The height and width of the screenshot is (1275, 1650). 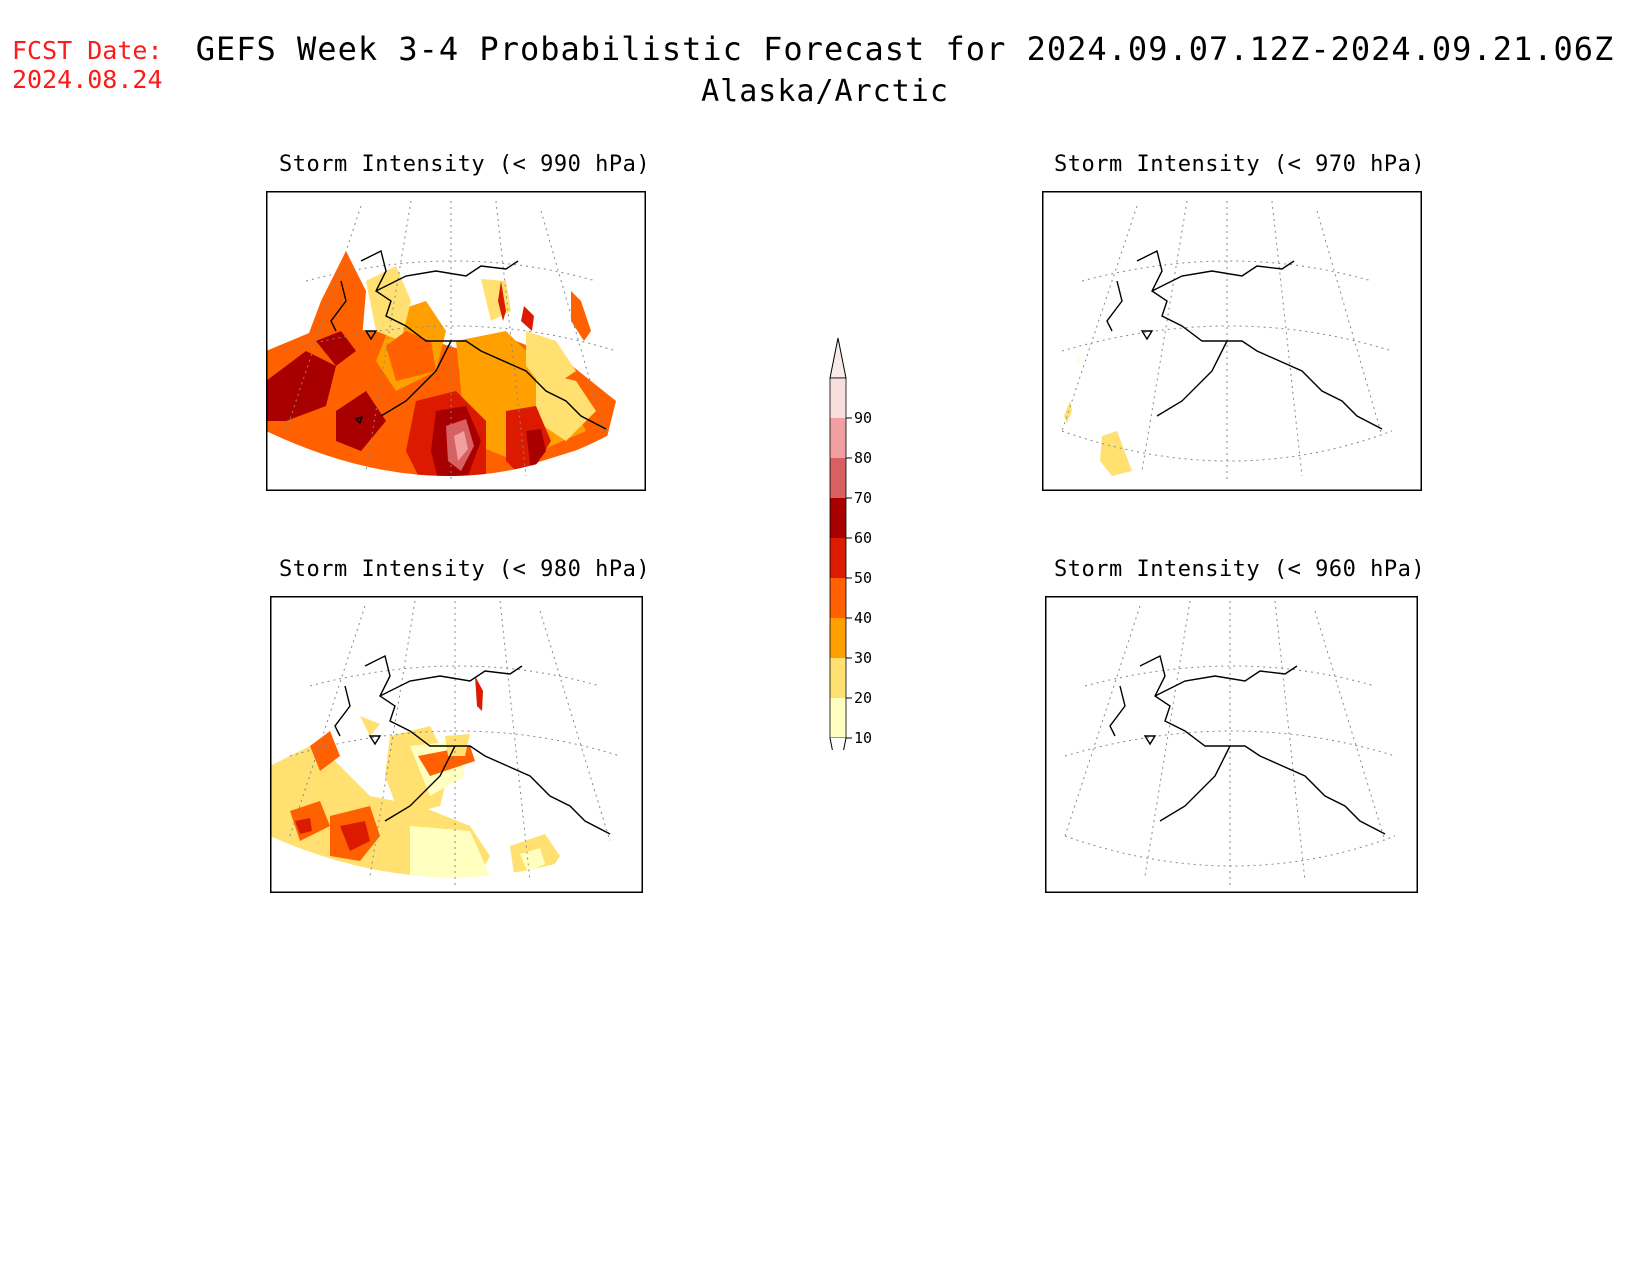 I want to click on colorbar-bottom-cap, so click(x=838, y=743).